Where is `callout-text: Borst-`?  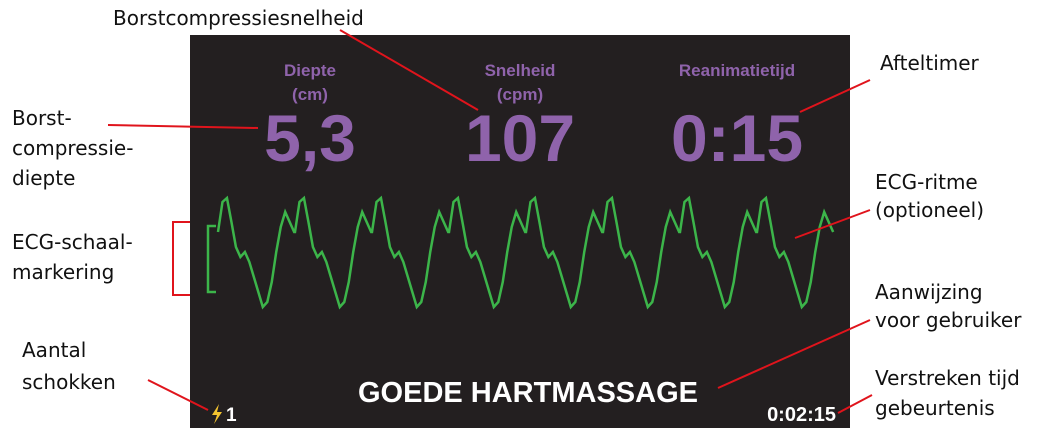 callout-text: Borst- is located at coordinates (42, 118).